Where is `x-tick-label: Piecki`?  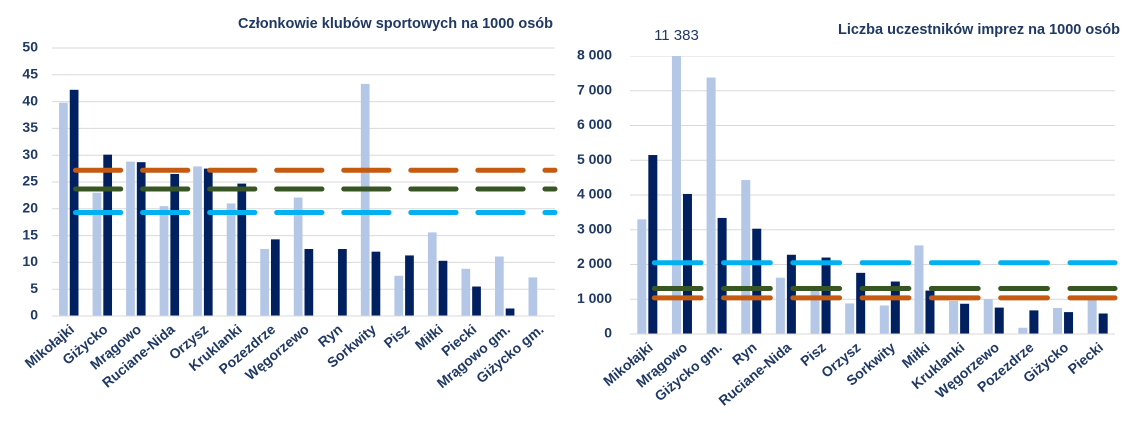
x-tick-label: Piecki is located at coordinates (1085, 358).